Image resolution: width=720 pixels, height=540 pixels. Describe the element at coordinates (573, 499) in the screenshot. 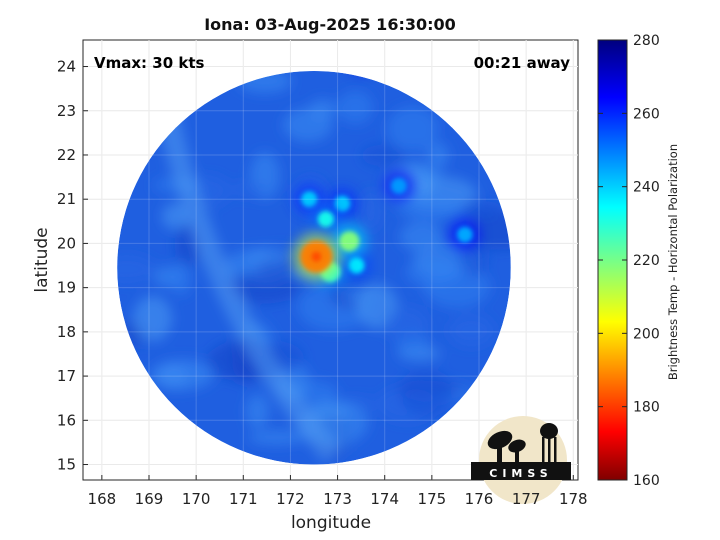

I see `x-tick-label: 178` at that location.